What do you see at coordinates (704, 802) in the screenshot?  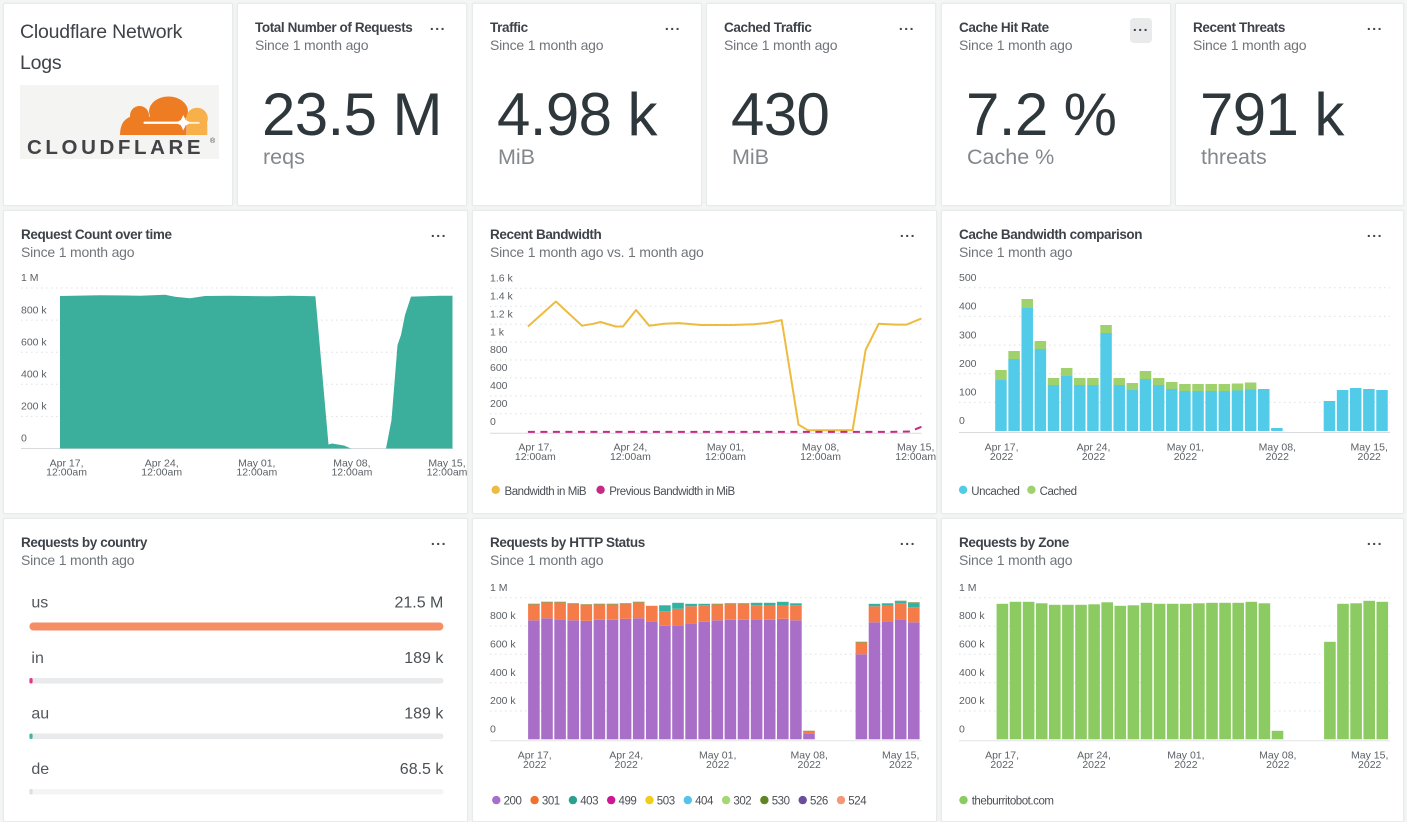 I see `svg-text: 404` at bounding box center [704, 802].